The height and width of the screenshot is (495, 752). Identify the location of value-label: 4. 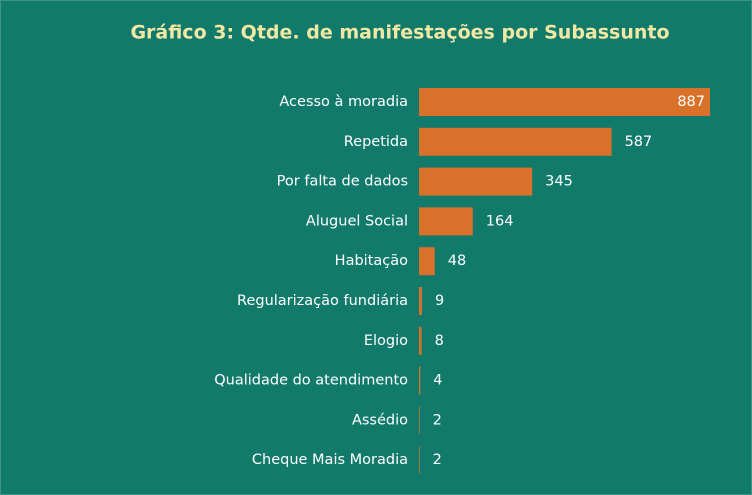
(437, 381).